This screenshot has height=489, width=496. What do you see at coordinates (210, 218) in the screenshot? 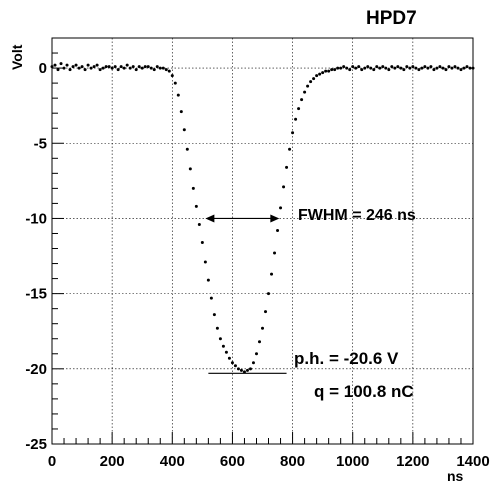
I see `fwhm-arrowhead-left` at bounding box center [210, 218].